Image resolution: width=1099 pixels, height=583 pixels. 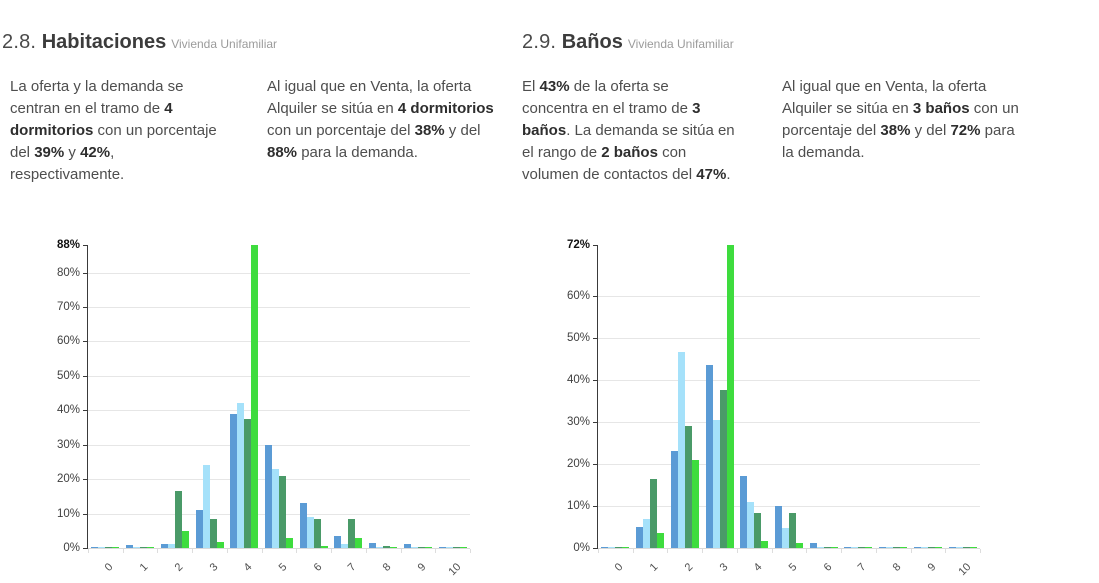 I want to click on x-axis-label-text: 2, so click(x=179, y=567).